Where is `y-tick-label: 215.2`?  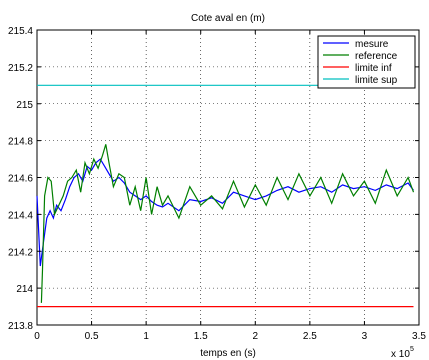
y-tick-label: 215.2 is located at coordinates (20, 68).